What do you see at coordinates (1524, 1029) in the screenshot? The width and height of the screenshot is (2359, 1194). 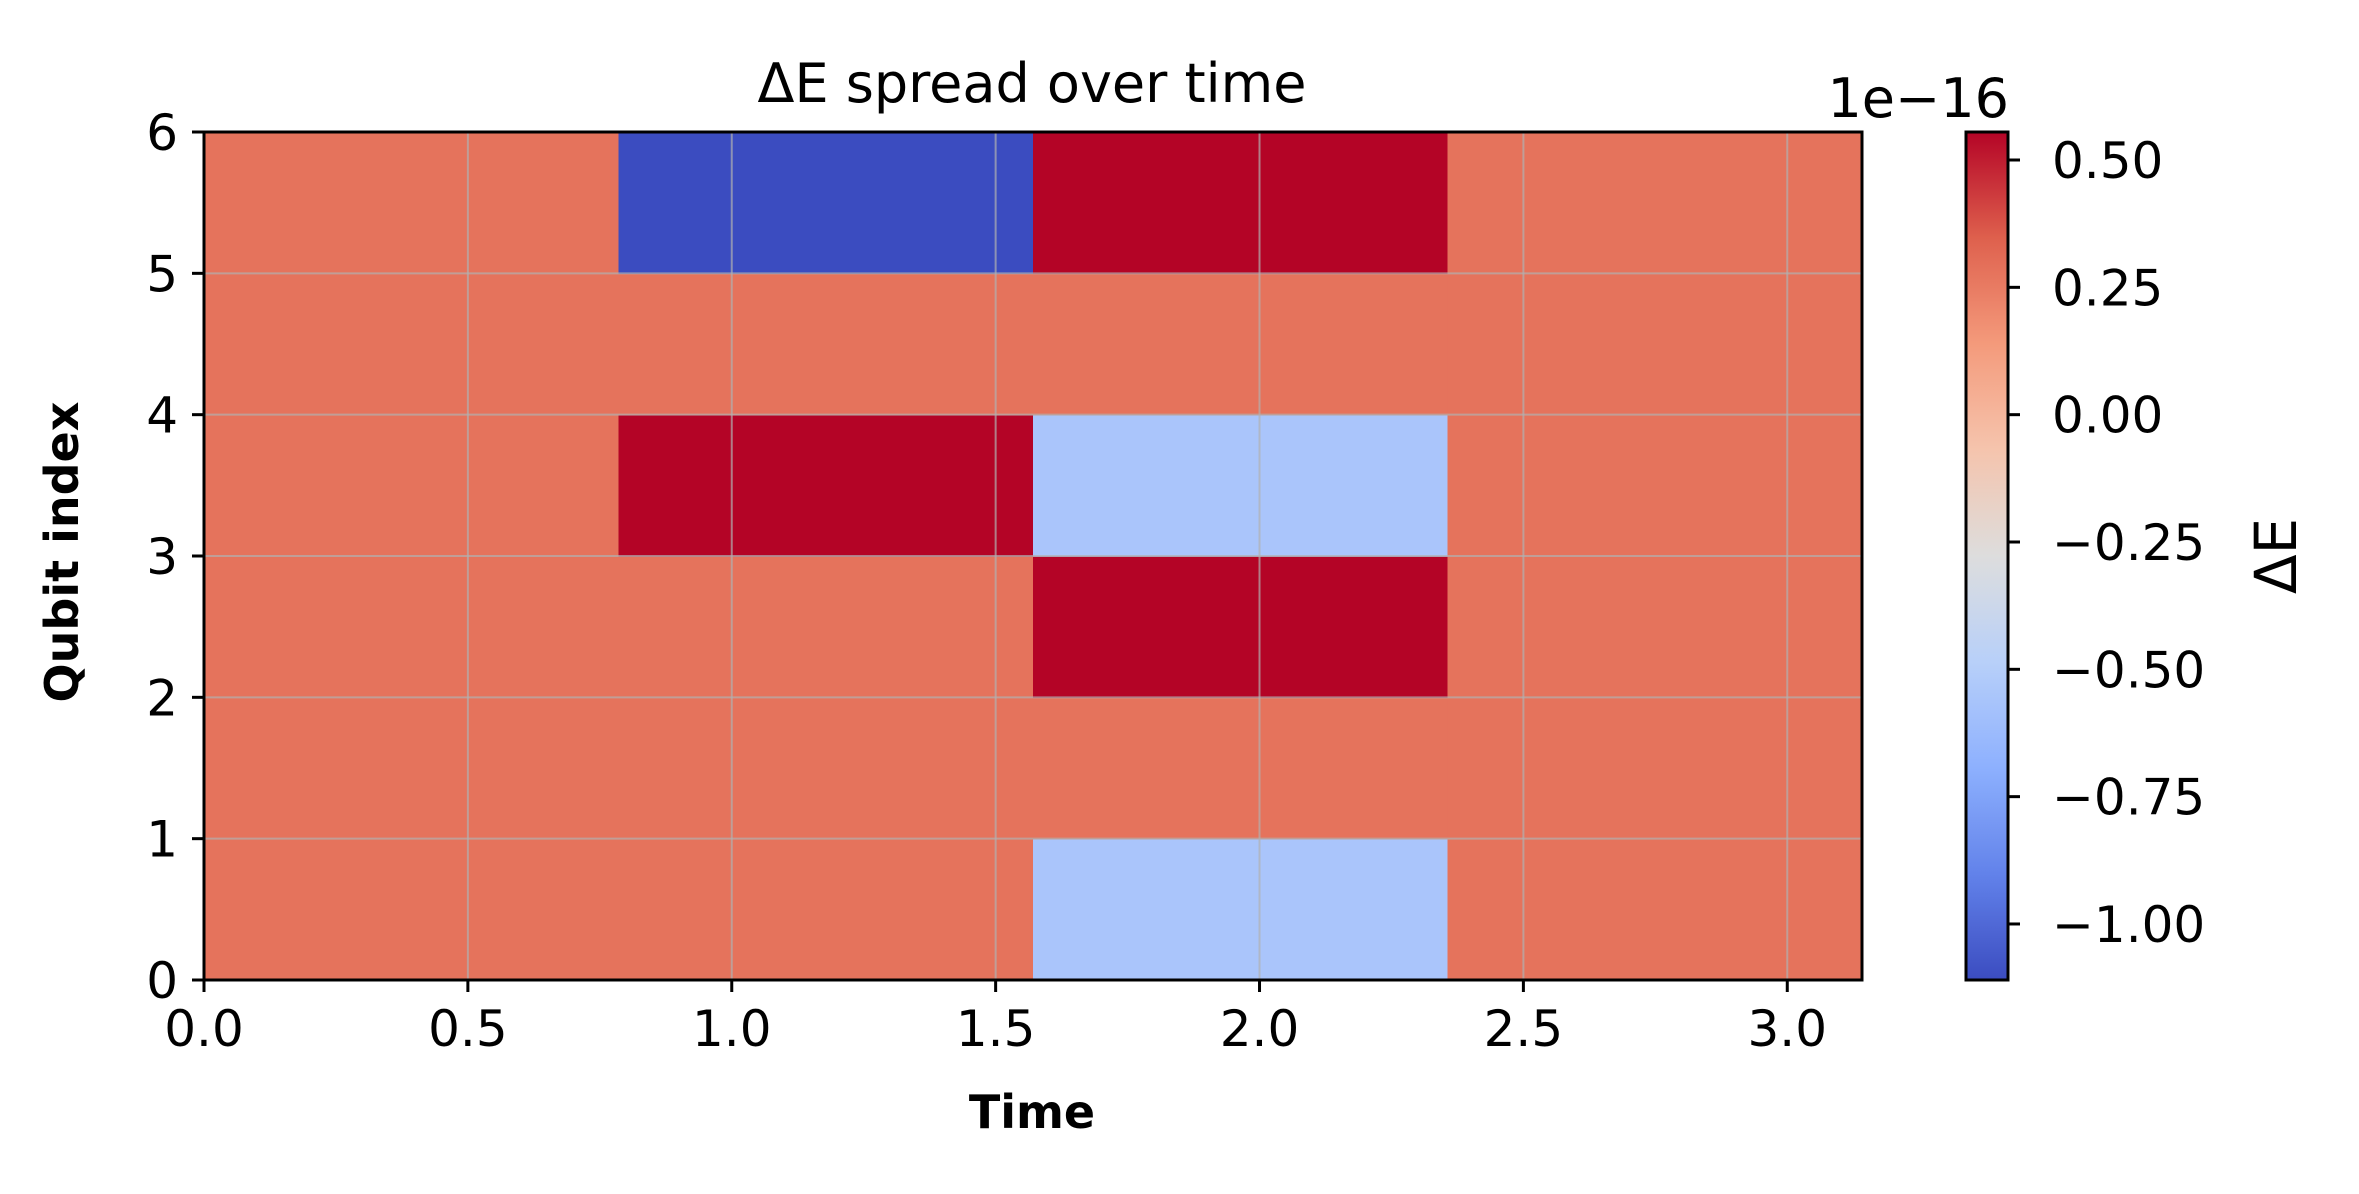 I see `x-tick-label: 2.5` at bounding box center [1524, 1029].